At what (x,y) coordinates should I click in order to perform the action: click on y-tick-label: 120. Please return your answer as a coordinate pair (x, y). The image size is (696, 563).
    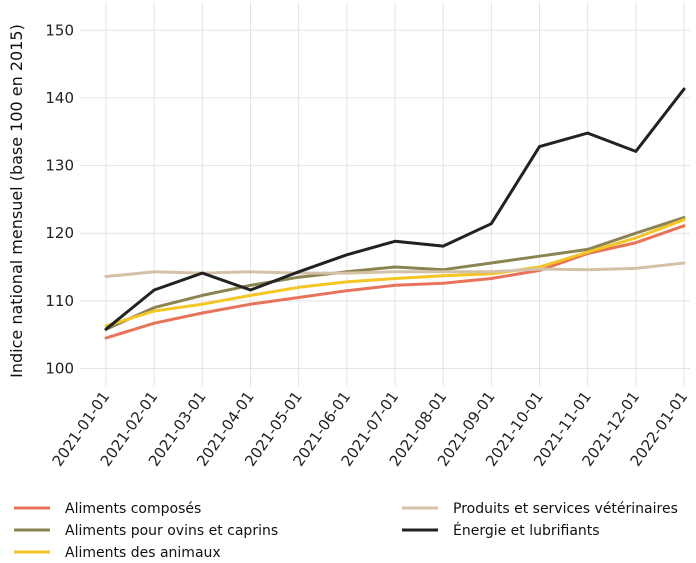
    Looking at the image, I should click on (59, 233).